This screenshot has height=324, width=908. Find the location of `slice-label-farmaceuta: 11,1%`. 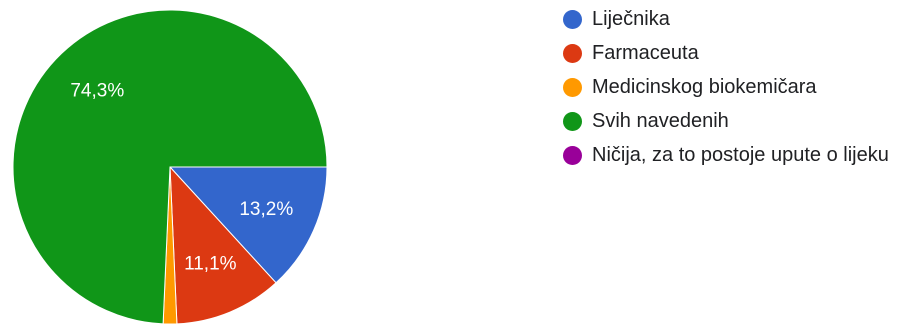

slice-label-farmaceuta: 11,1% is located at coordinates (210, 264).